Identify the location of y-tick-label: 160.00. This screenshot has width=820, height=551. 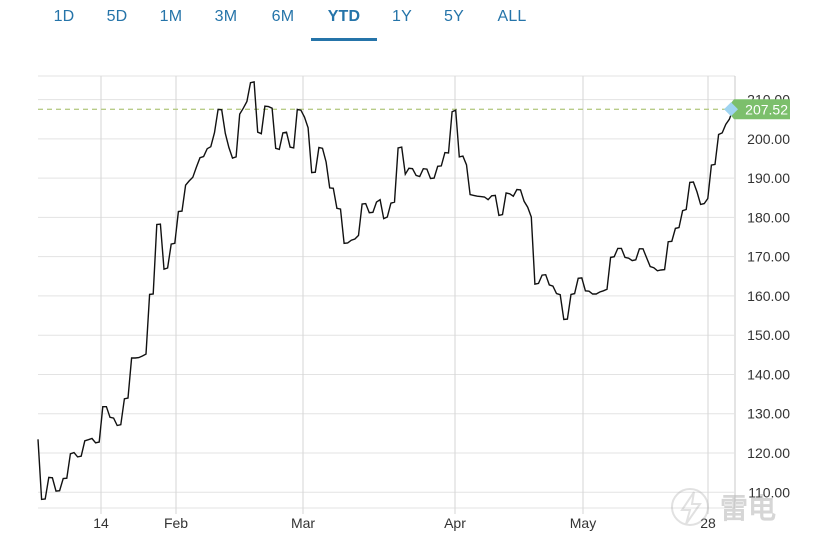
(768, 296).